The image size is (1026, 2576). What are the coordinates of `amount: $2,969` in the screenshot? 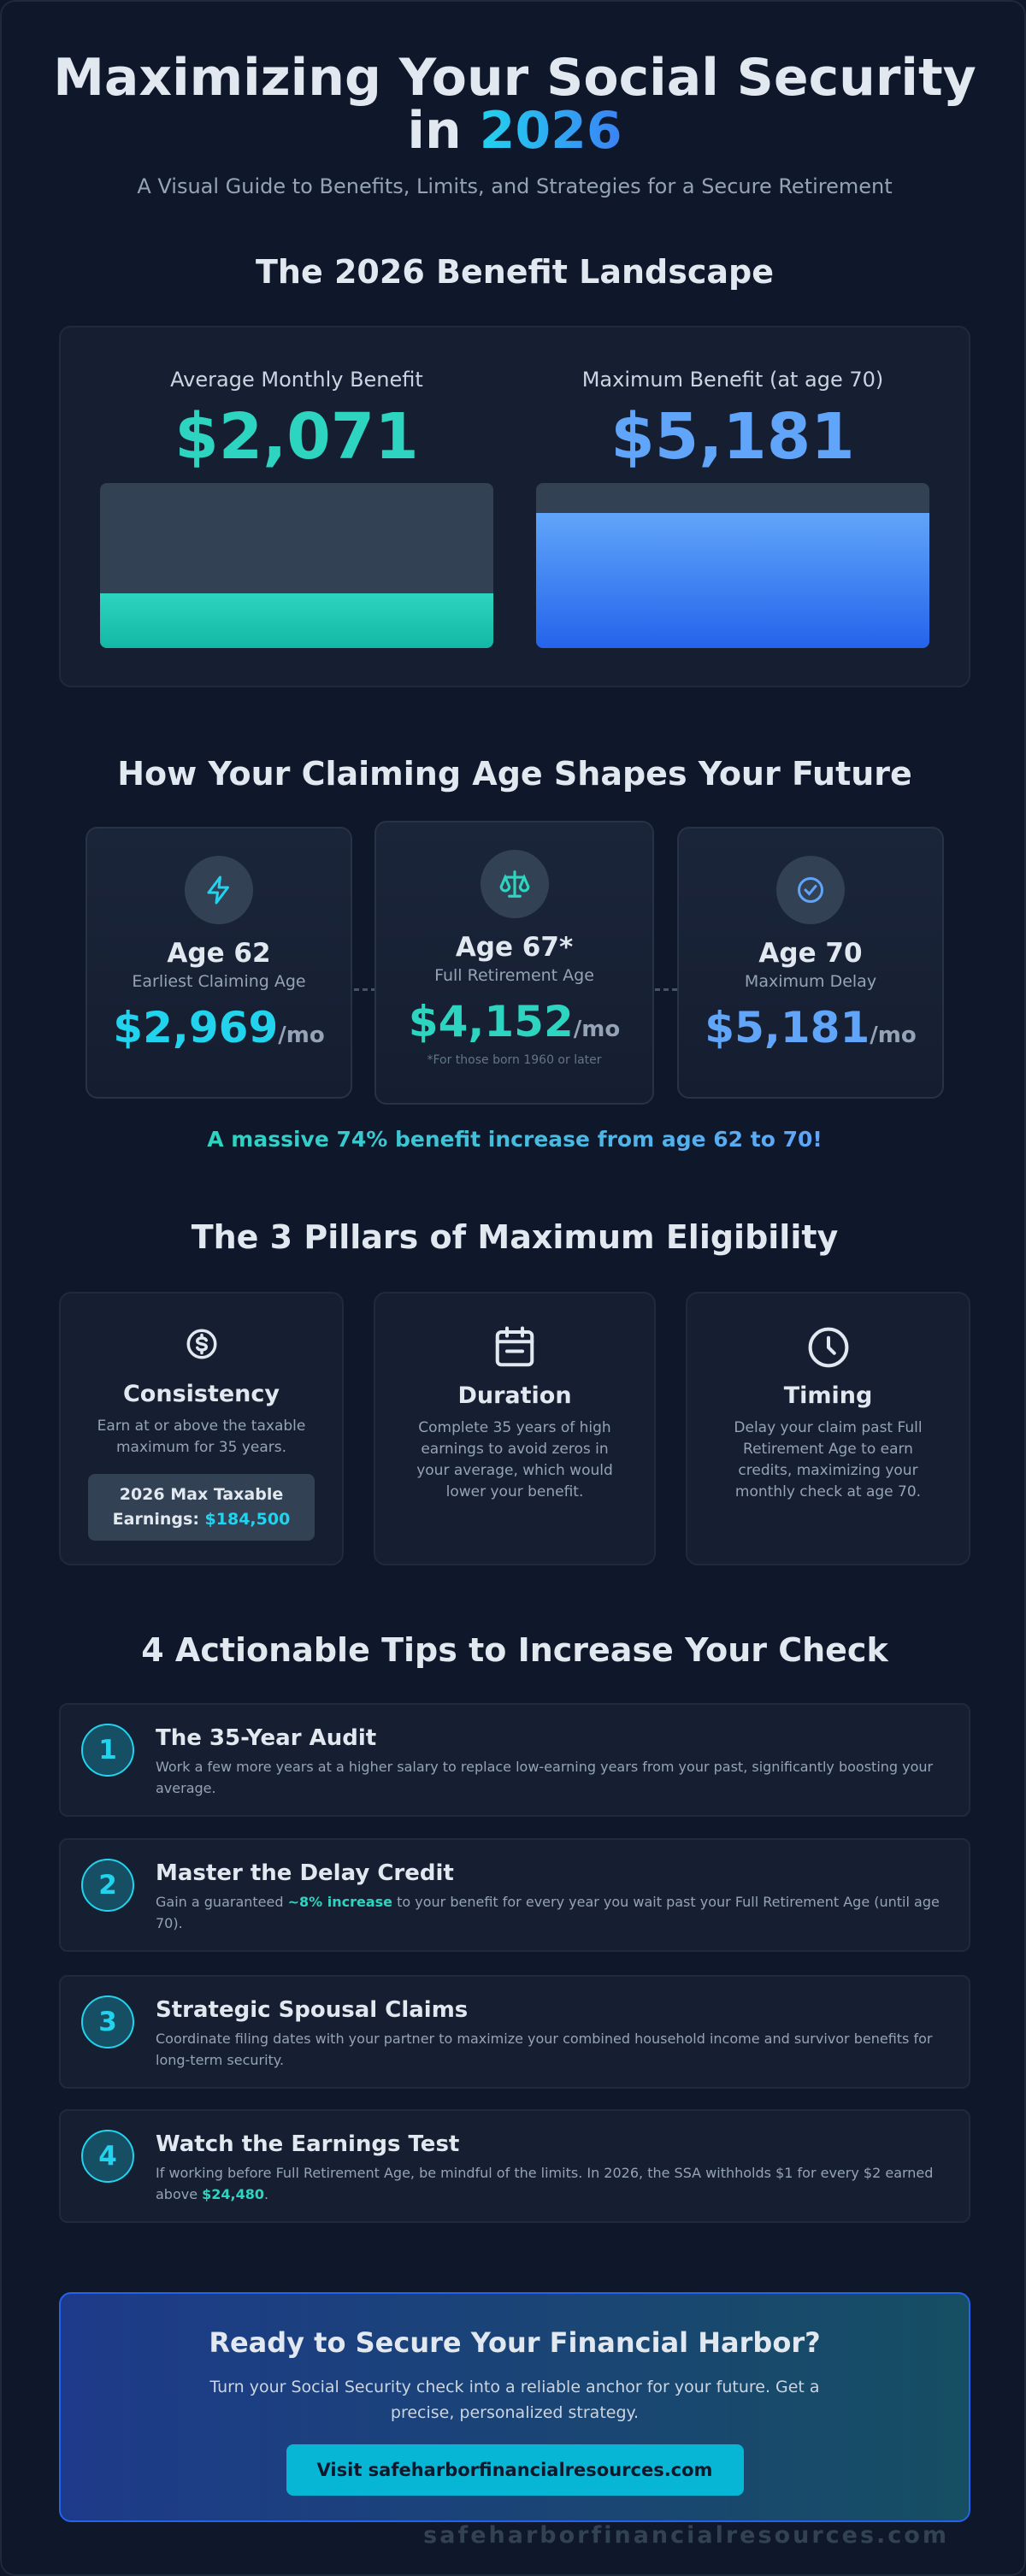 It's located at (196, 1027).